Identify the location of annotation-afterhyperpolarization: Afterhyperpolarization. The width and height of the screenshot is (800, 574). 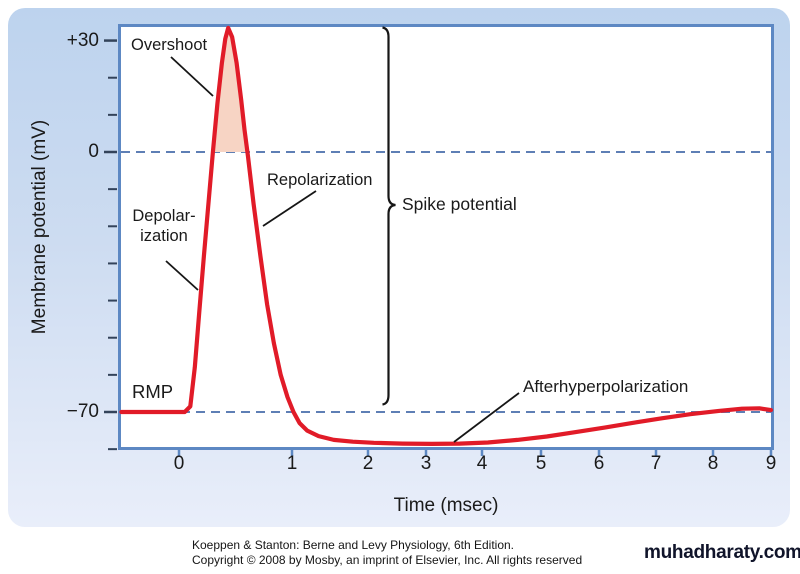
(606, 386).